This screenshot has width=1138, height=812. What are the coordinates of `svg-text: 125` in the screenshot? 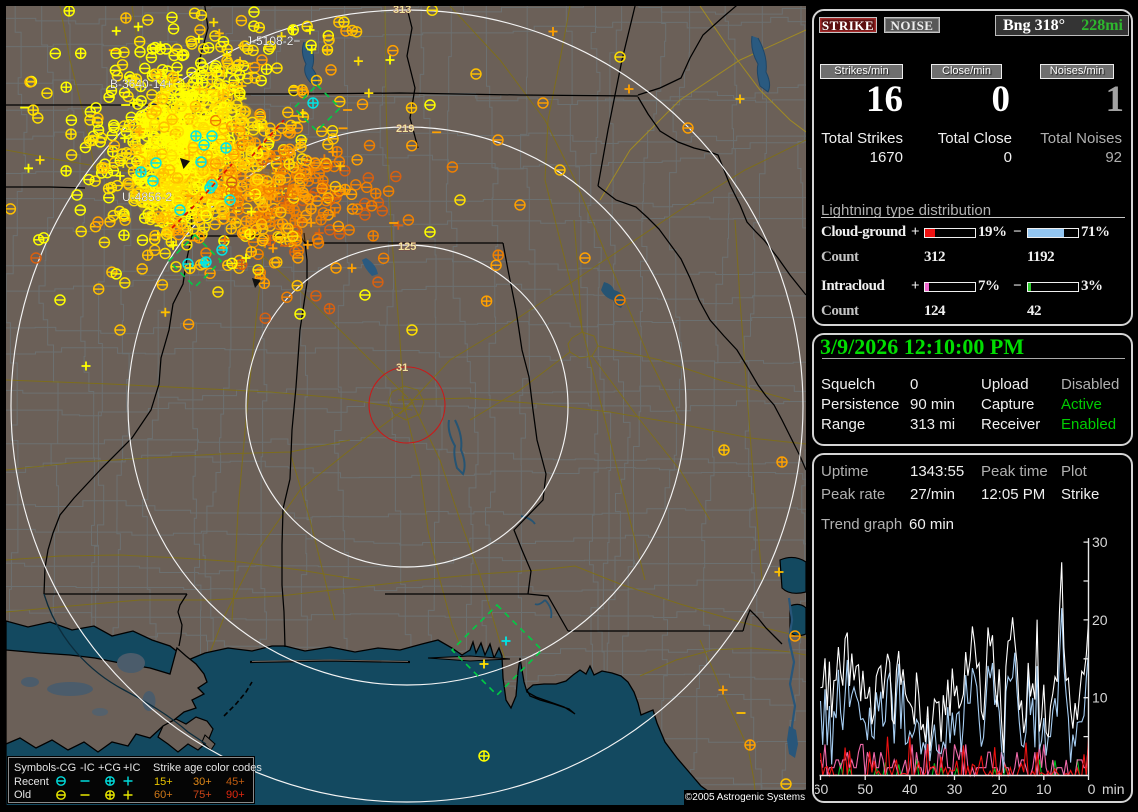 It's located at (407, 247).